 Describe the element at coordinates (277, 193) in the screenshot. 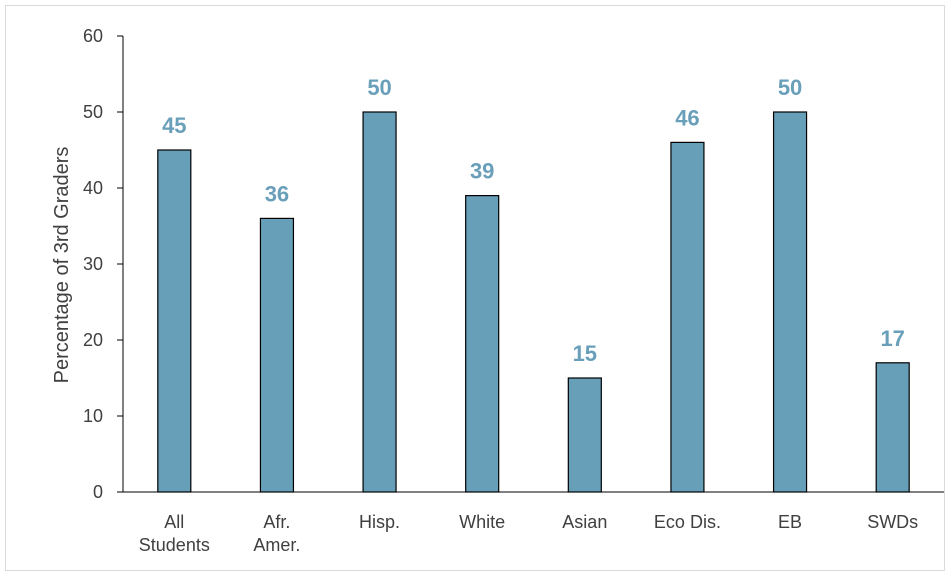

I see `data-label: 36` at that location.